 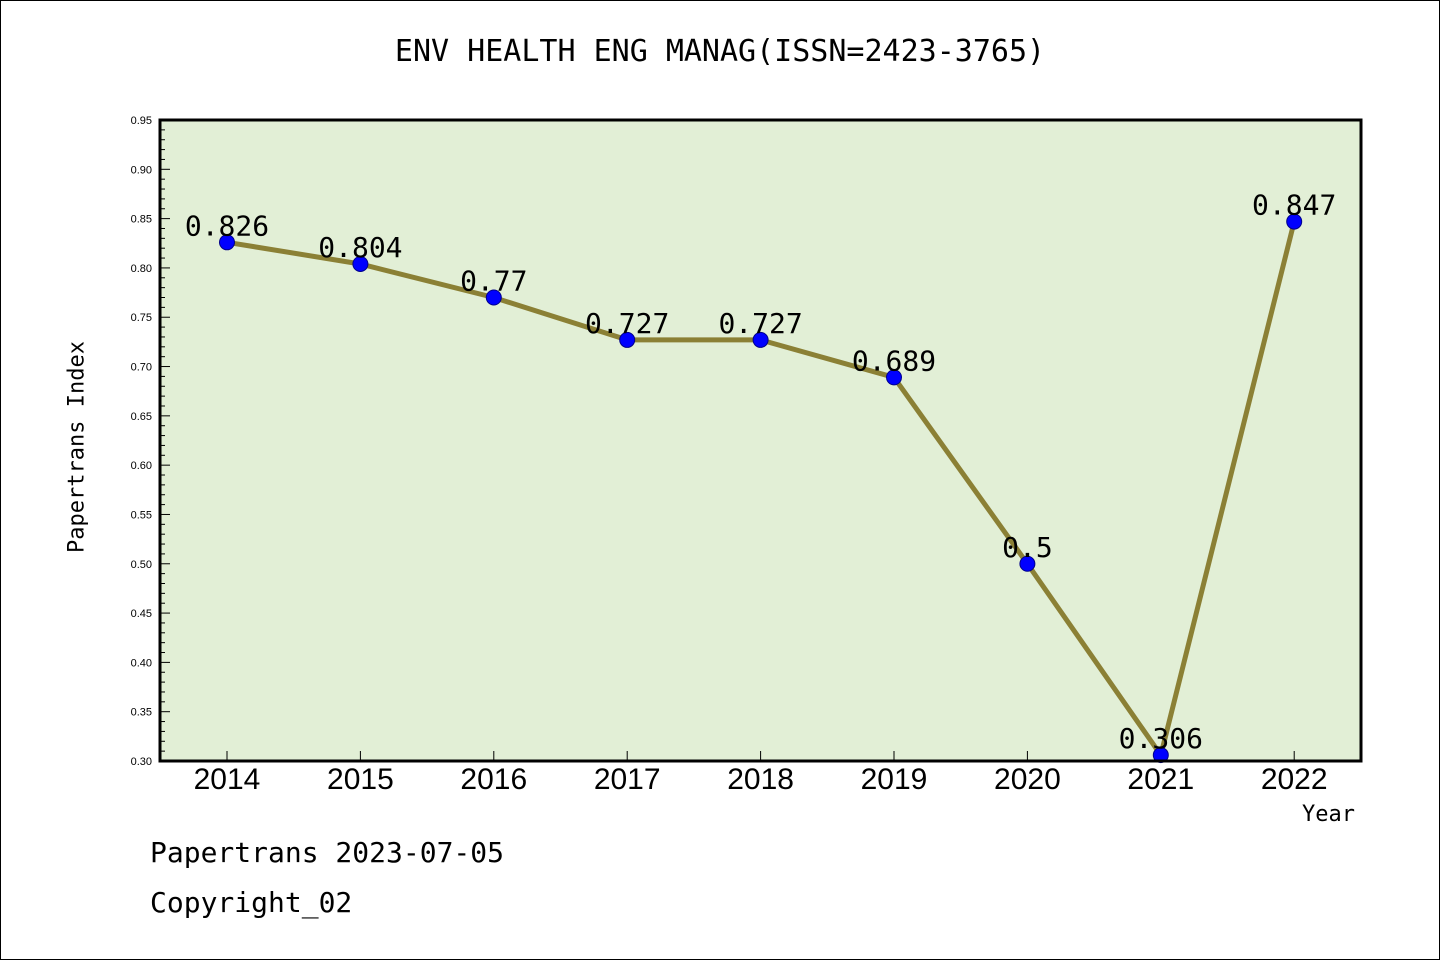 What do you see at coordinates (141, 713) in the screenshot?
I see `y-tick-label: 0.35` at bounding box center [141, 713].